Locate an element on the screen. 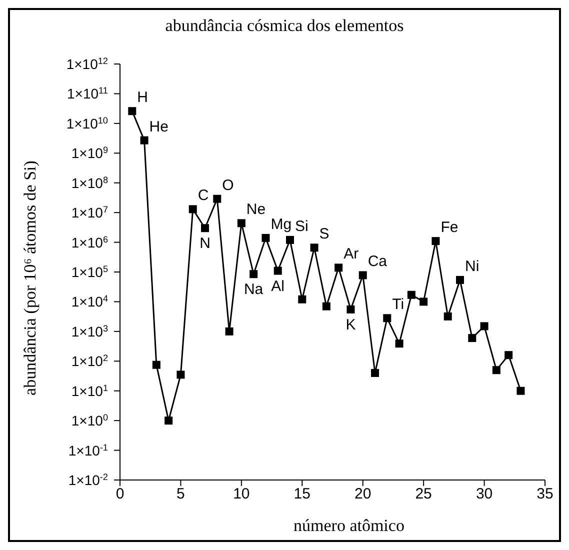  annotation: Ne is located at coordinates (256, 209).